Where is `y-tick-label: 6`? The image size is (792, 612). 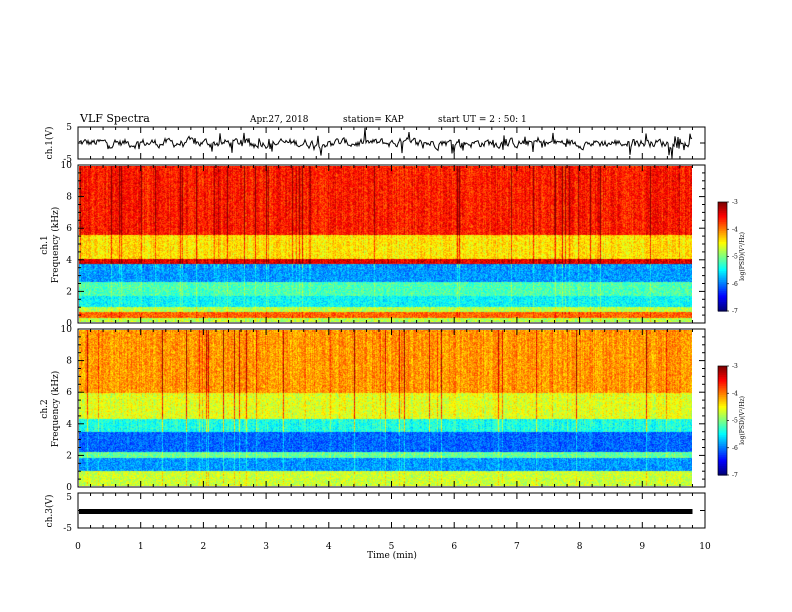 y-tick-label: 6 is located at coordinates (69, 229).